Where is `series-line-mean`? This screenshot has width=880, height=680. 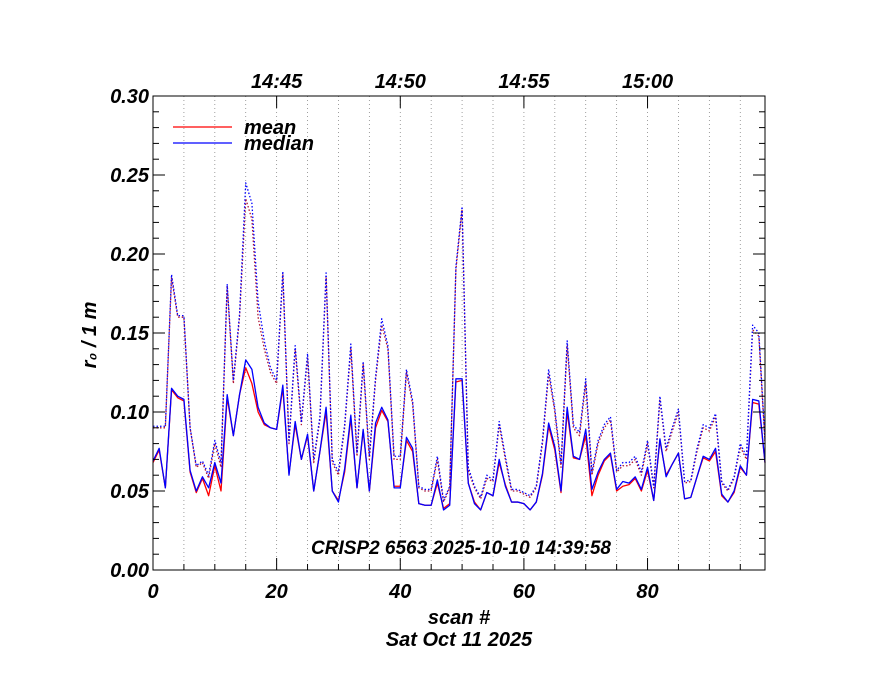 series-line-mean is located at coordinates (459, 439).